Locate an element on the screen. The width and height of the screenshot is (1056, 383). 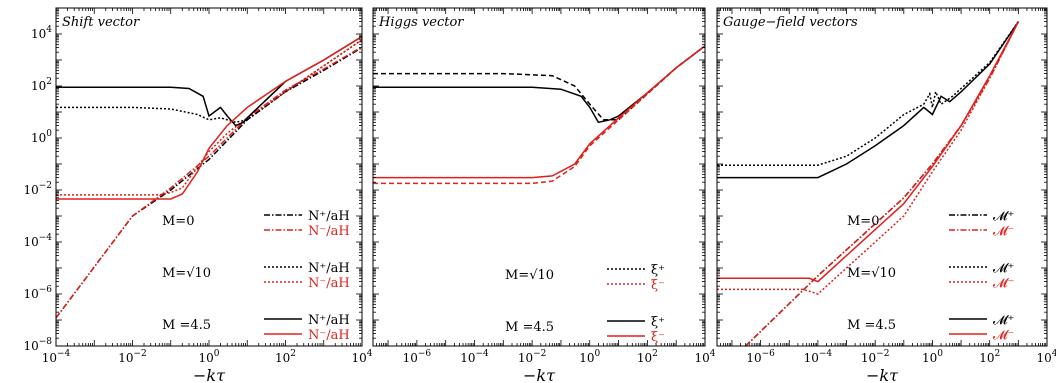
series-line-black-dashed is located at coordinates (539, 83).